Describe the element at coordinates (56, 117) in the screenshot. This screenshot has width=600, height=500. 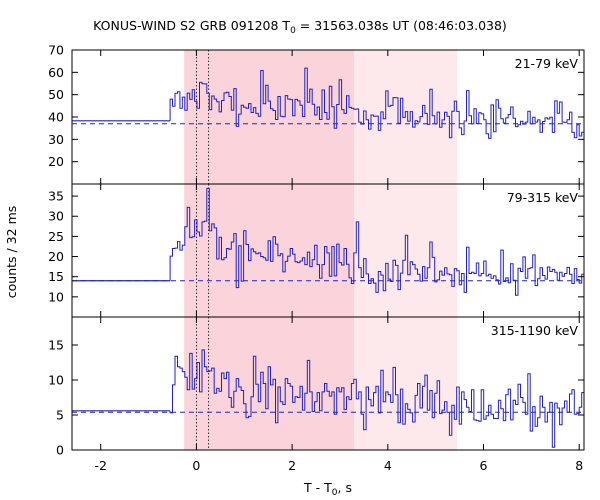
I see `y-tick-label: 40` at that location.